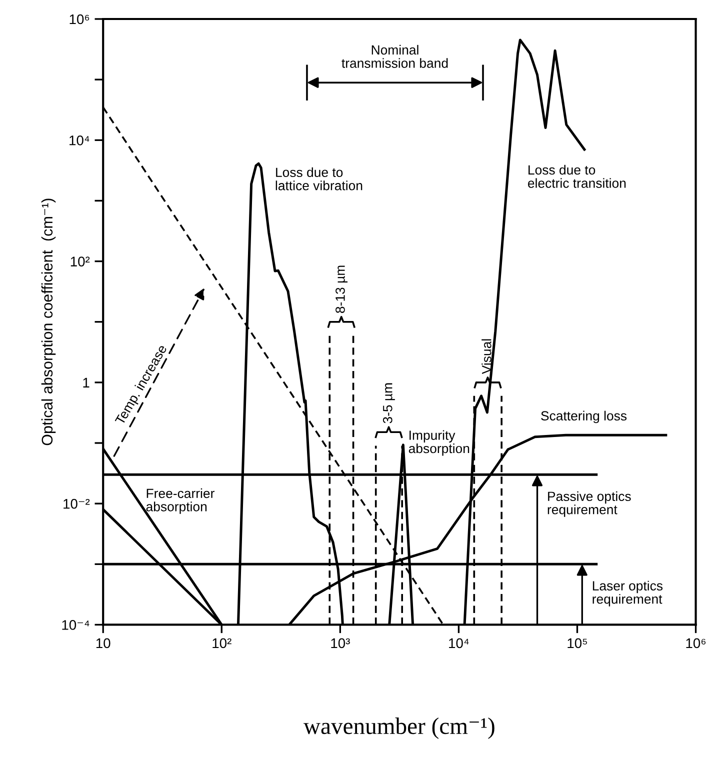  What do you see at coordinates (342, 289) in the screenshot?
I see `annotation: 8-13 µm` at bounding box center [342, 289].